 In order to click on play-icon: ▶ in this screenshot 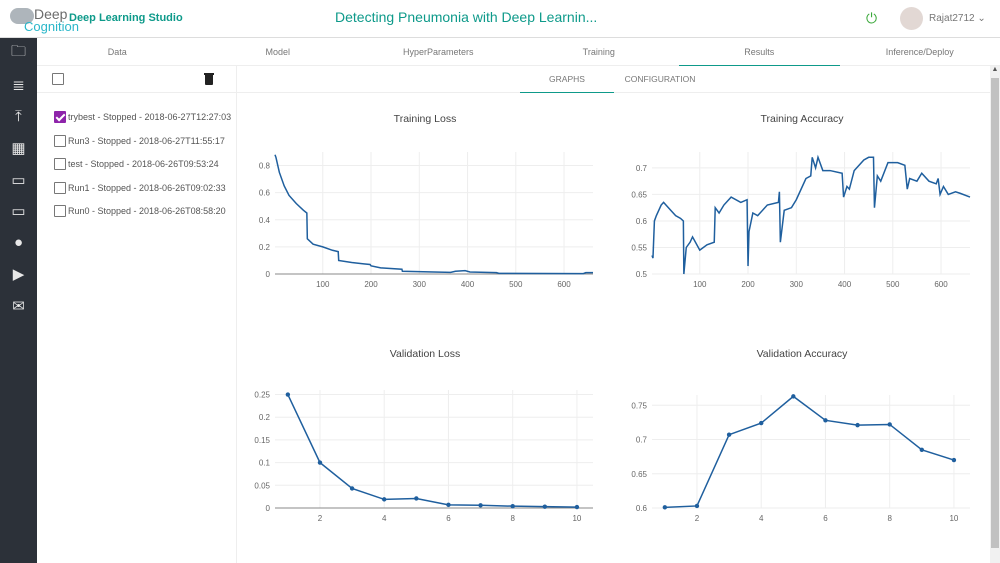, I will do `click(18, 275)`.